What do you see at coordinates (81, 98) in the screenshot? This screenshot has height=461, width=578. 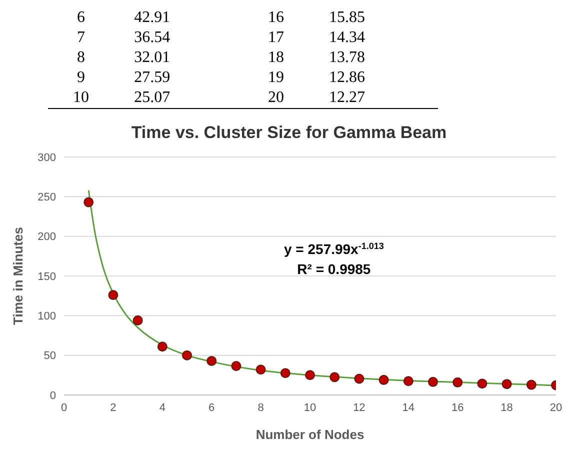 I see `text: 10` at bounding box center [81, 98].